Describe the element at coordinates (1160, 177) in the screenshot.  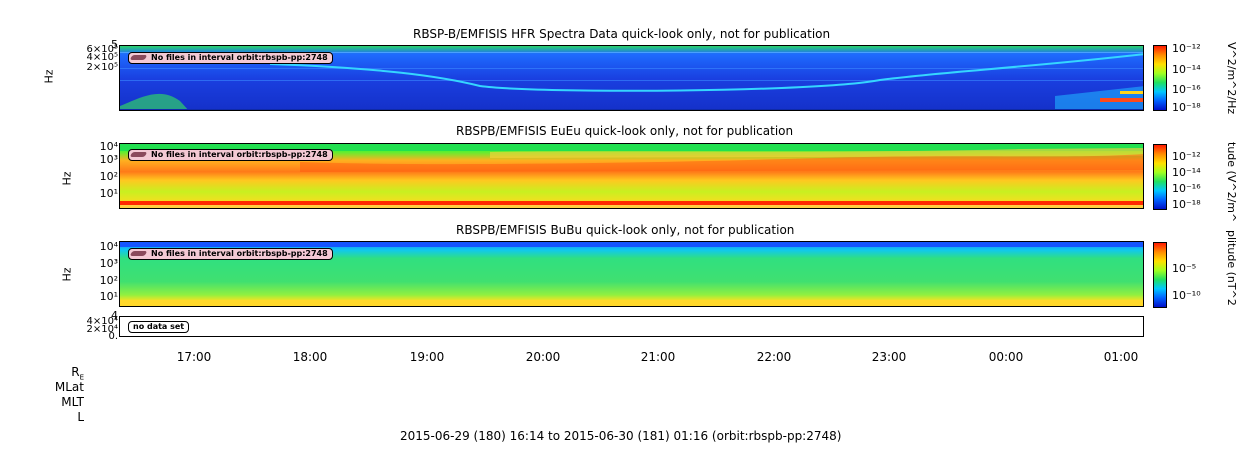
I see `panel2-colorbar` at that location.